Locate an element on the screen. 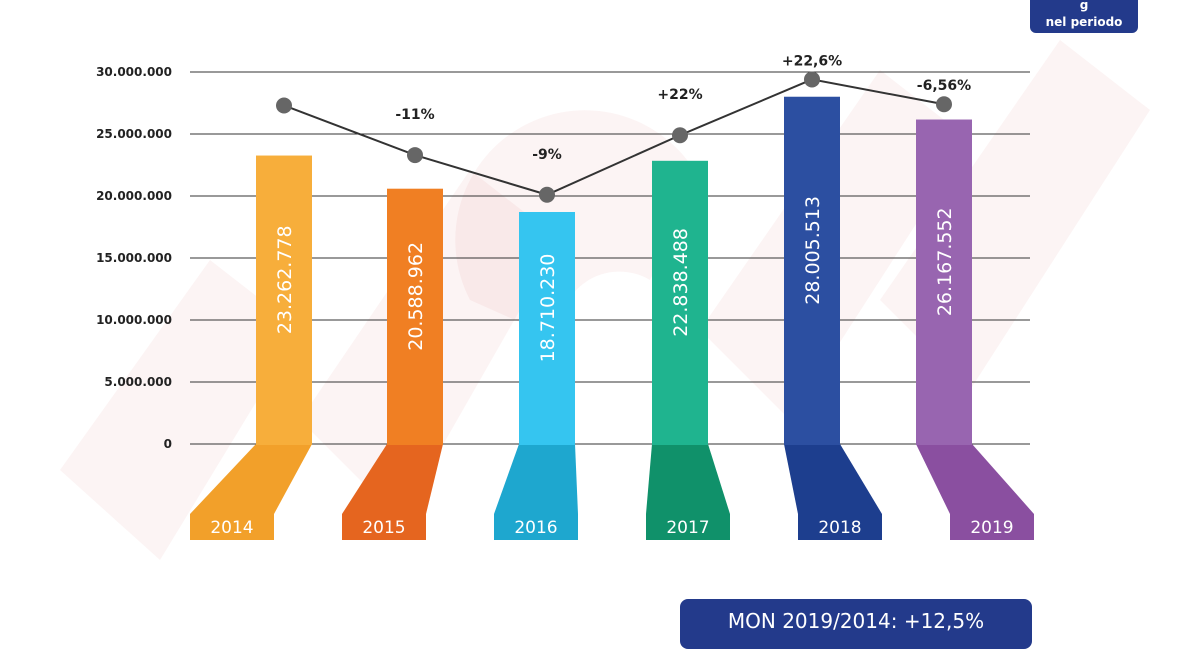  bar-value-label: 26.167.552 is located at coordinates (945, 261).